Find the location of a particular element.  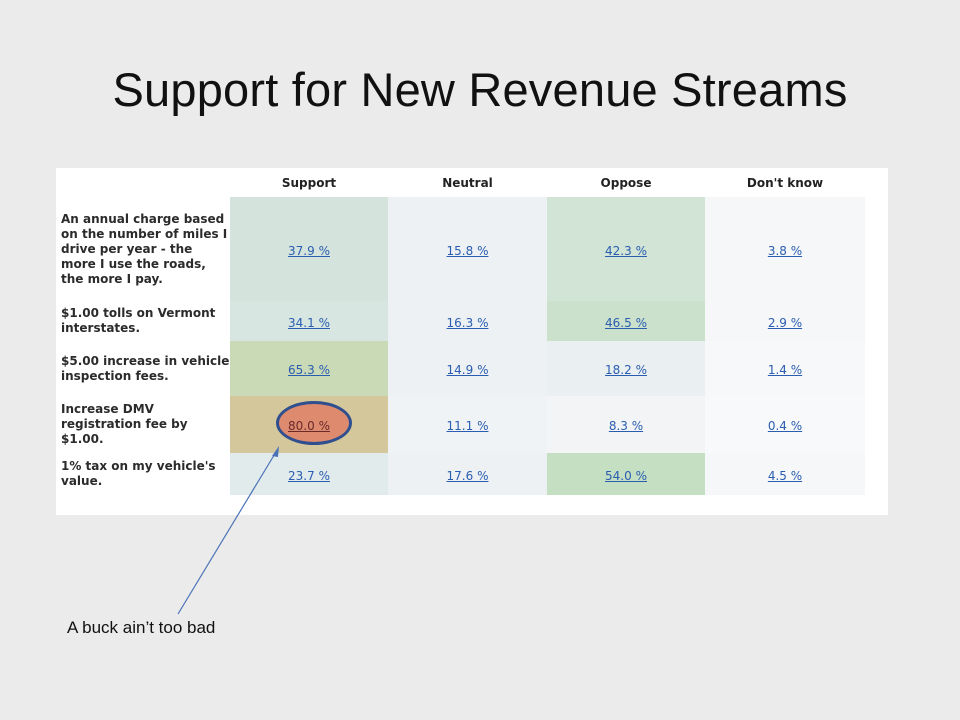

cell-neutral: 15.8 % is located at coordinates (467, 249).